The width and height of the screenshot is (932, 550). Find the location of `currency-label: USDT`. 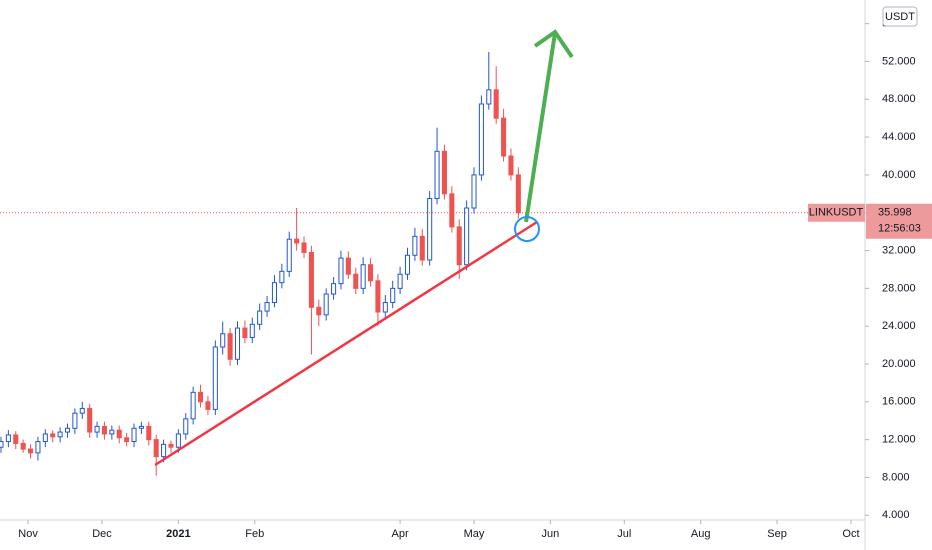

currency-label: USDT is located at coordinates (900, 17).